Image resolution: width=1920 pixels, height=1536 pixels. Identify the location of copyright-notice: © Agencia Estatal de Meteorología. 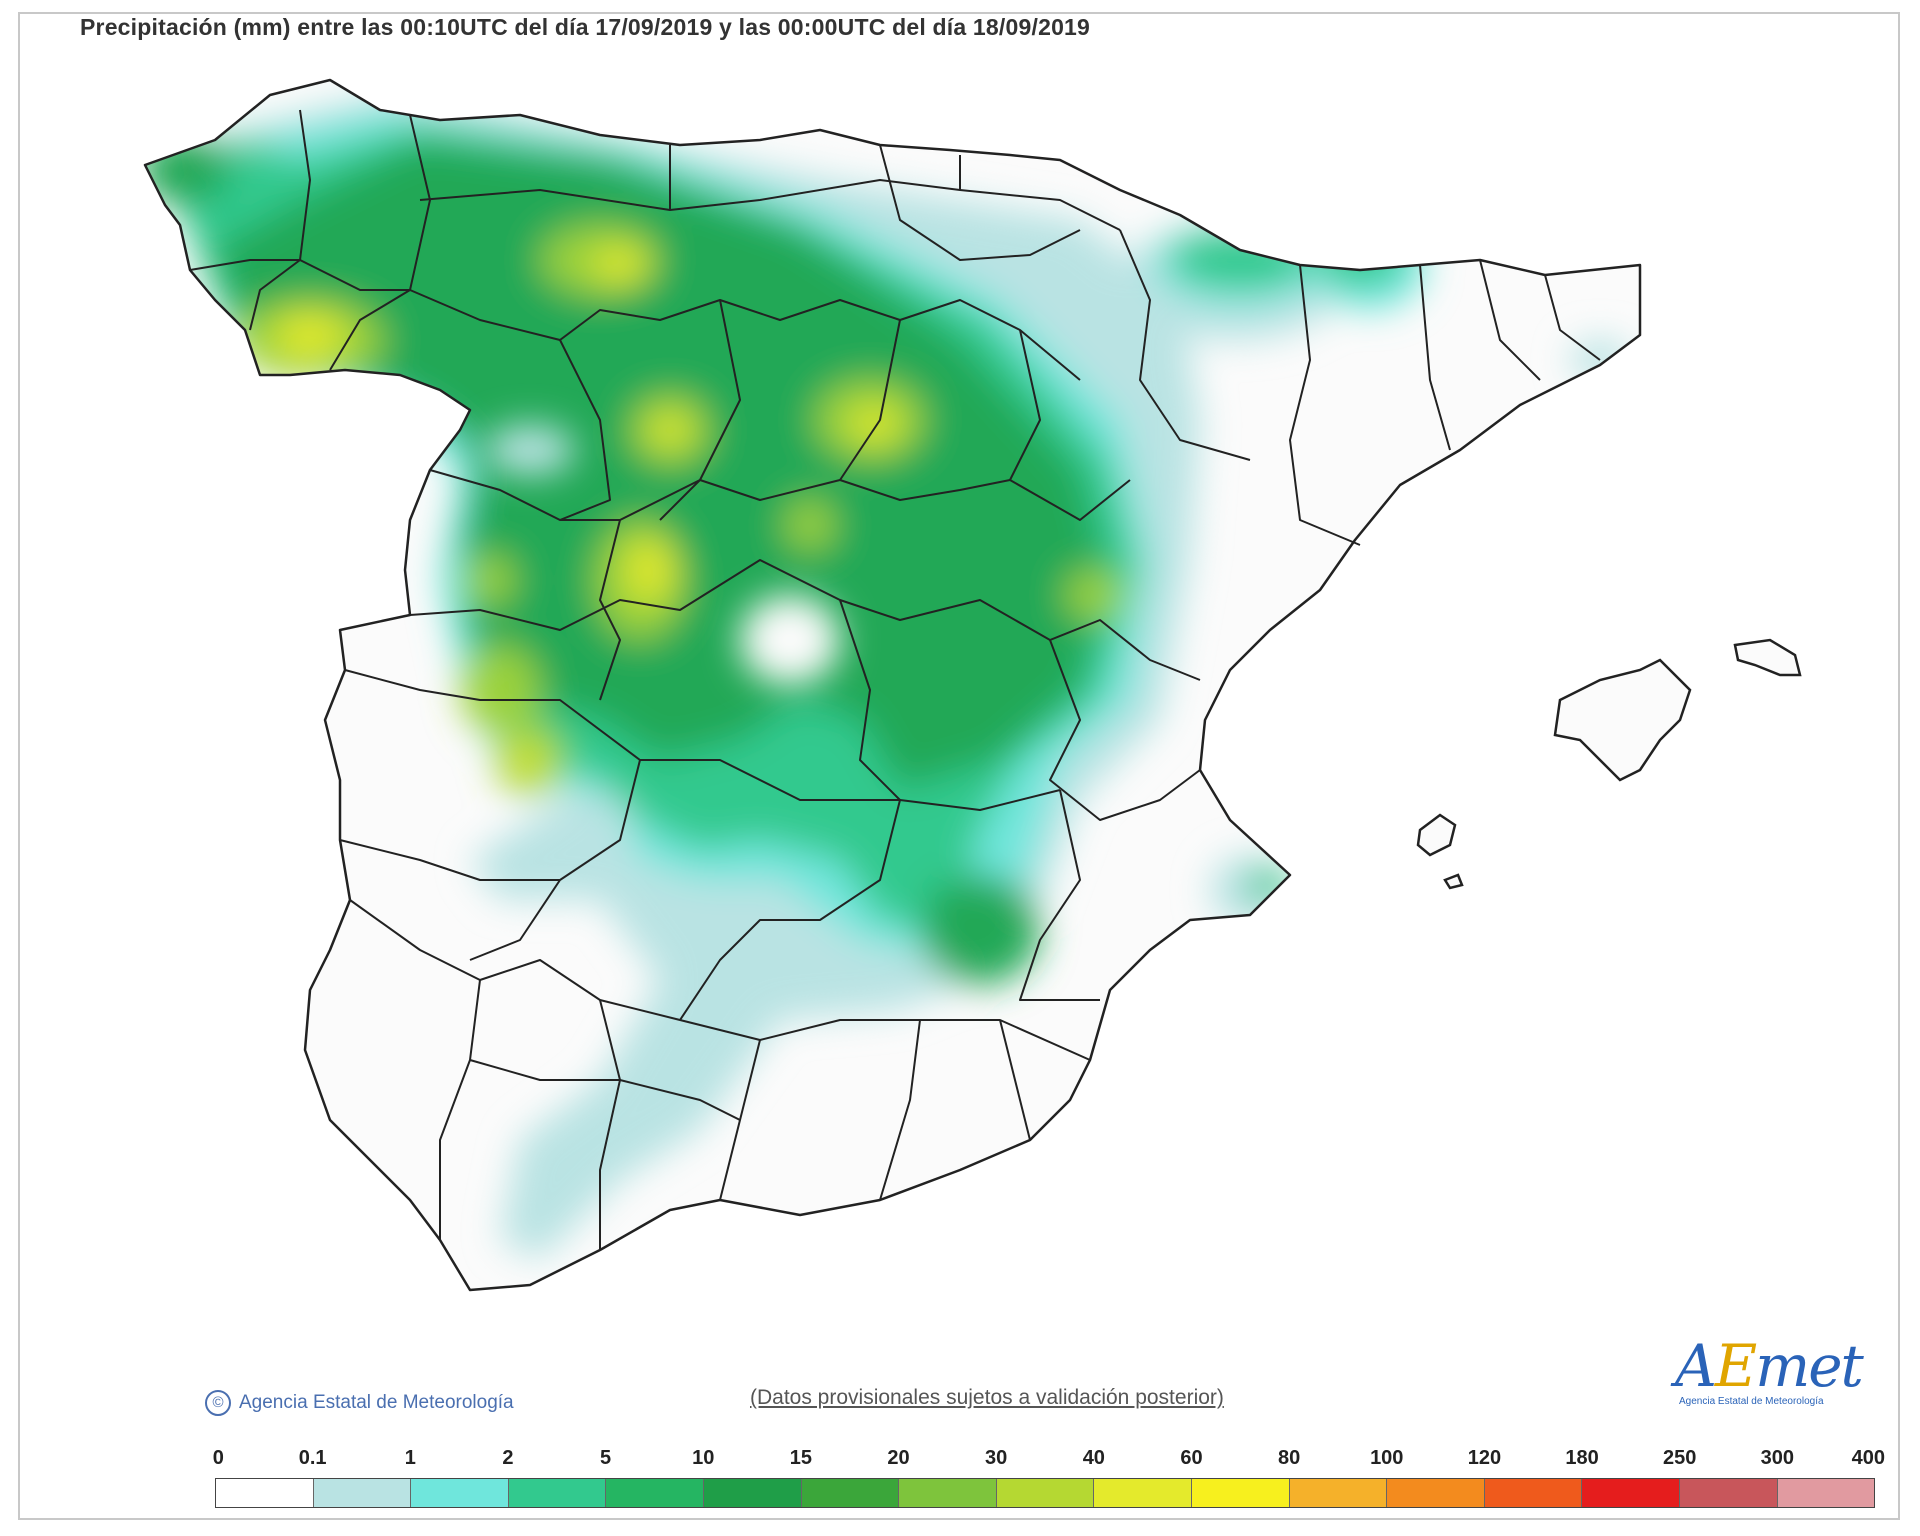
(359, 1403).